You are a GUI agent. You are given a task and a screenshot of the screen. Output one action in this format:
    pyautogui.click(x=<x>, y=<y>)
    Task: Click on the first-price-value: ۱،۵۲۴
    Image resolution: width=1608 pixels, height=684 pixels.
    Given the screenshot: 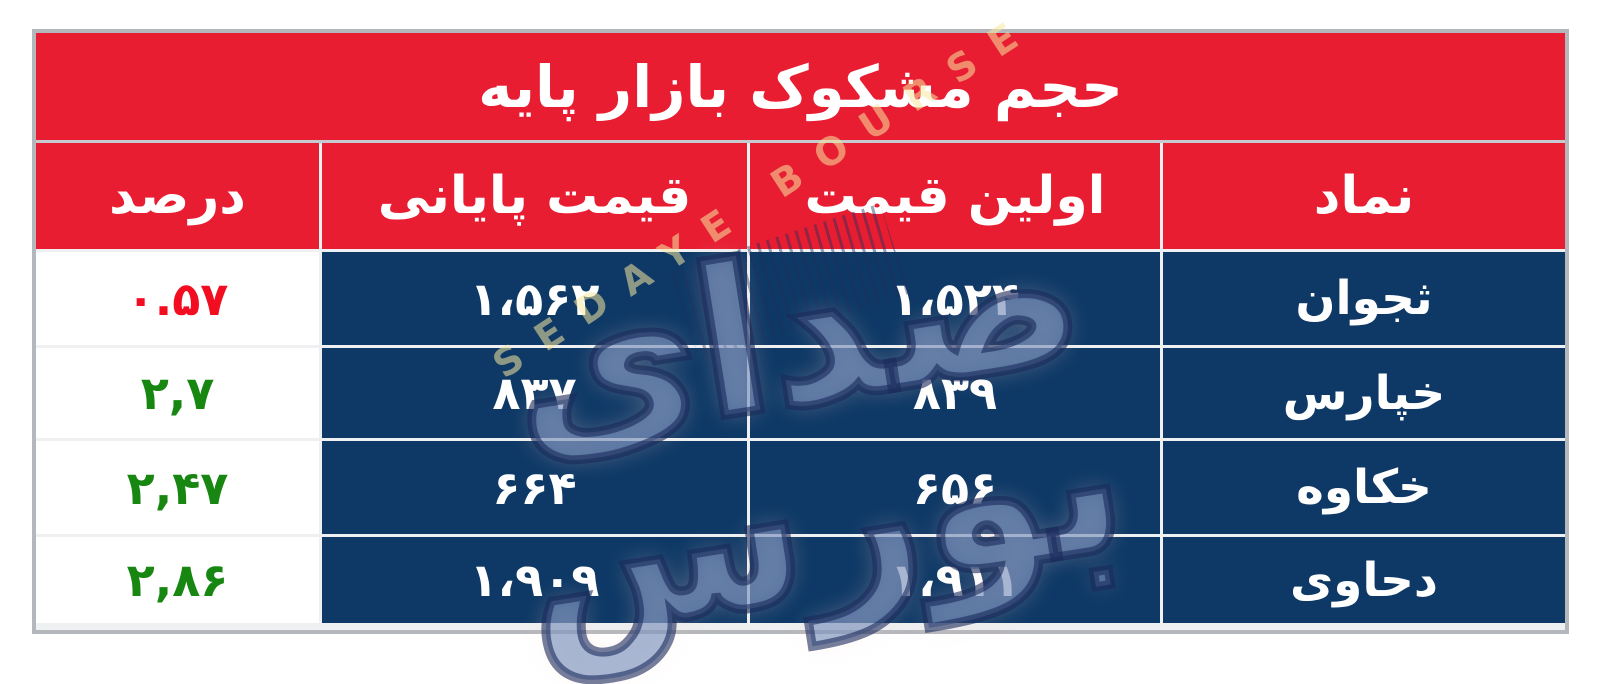 What is the action you would take?
    pyautogui.click(x=955, y=298)
    